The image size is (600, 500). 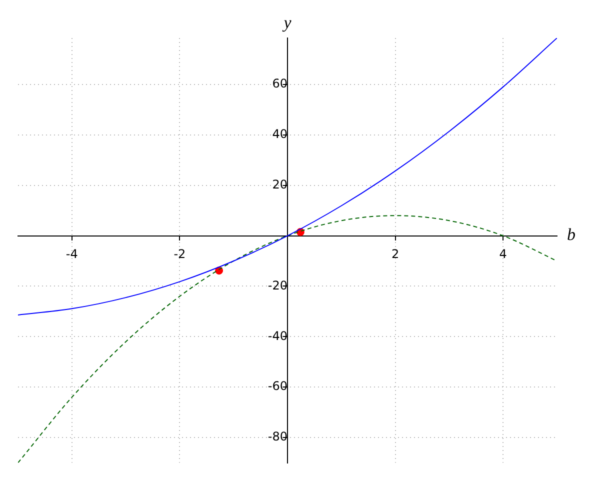 What do you see at coordinates (72, 254) in the screenshot?
I see `x-tick-label: -4` at bounding box center [72, 254].